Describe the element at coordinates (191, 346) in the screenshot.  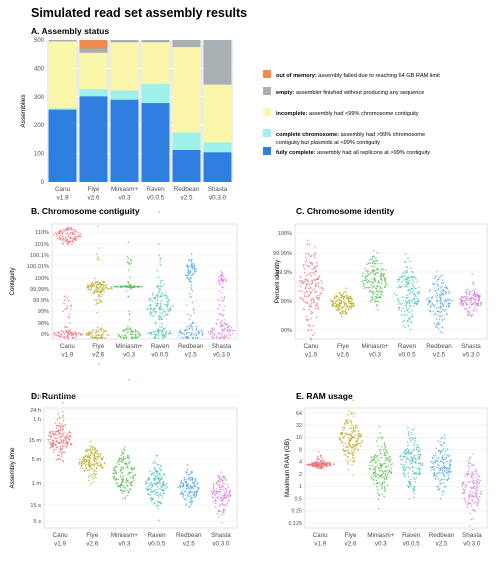
I see `x-tick-label-line: Redbean` at that location.